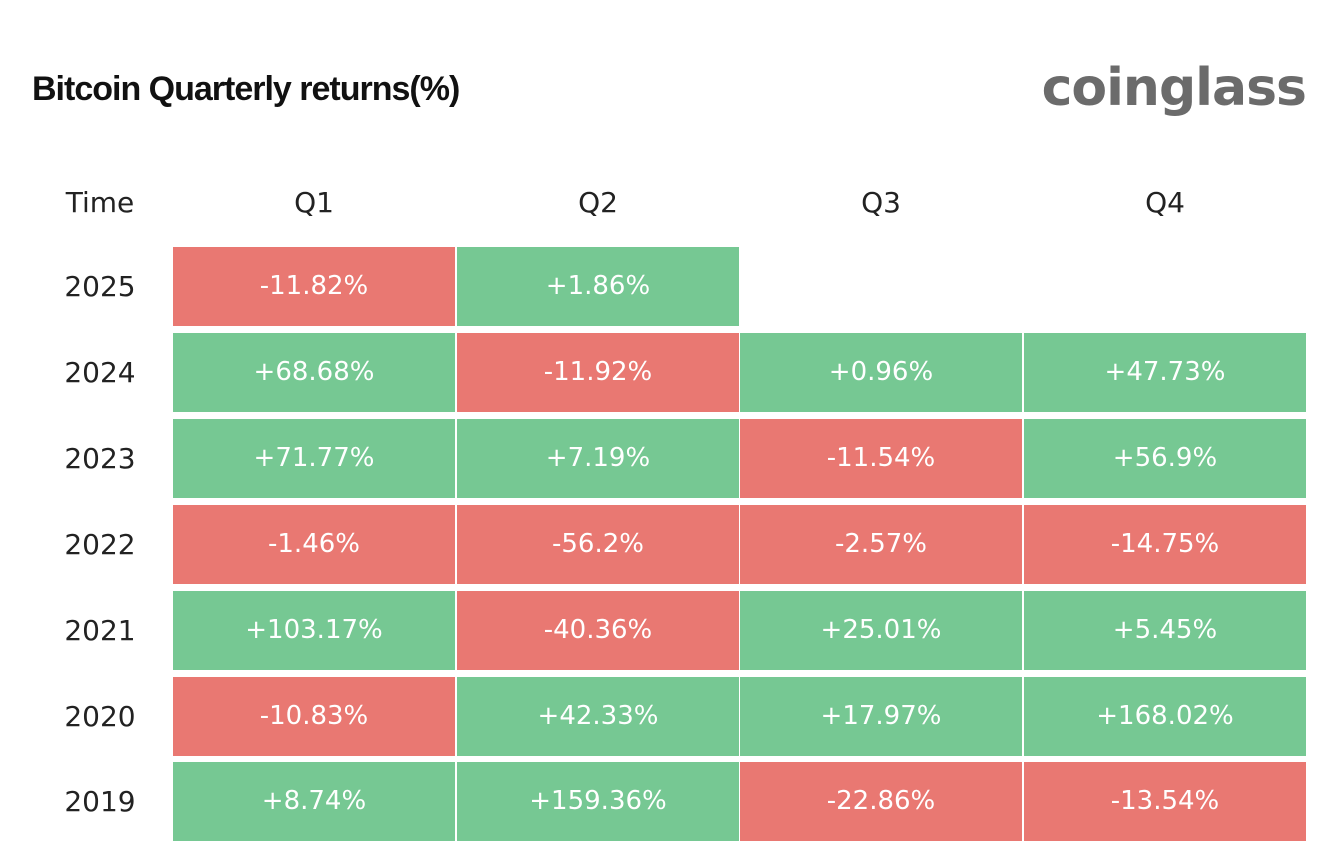  What do you see at coordinates (598, 630) in the screenshot?
I see `return-cell: -40.36%` at bounding box center [598, 630].